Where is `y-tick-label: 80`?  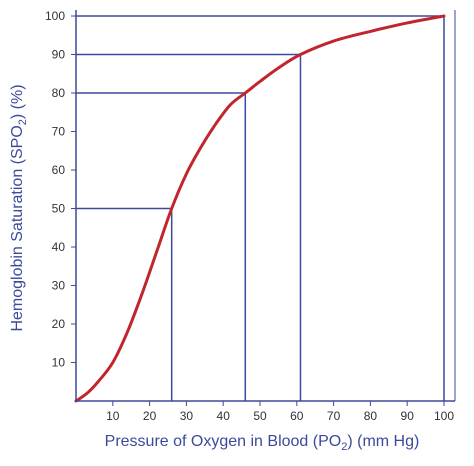
y-tick-label: 80 is located at coordinates (59, 93).